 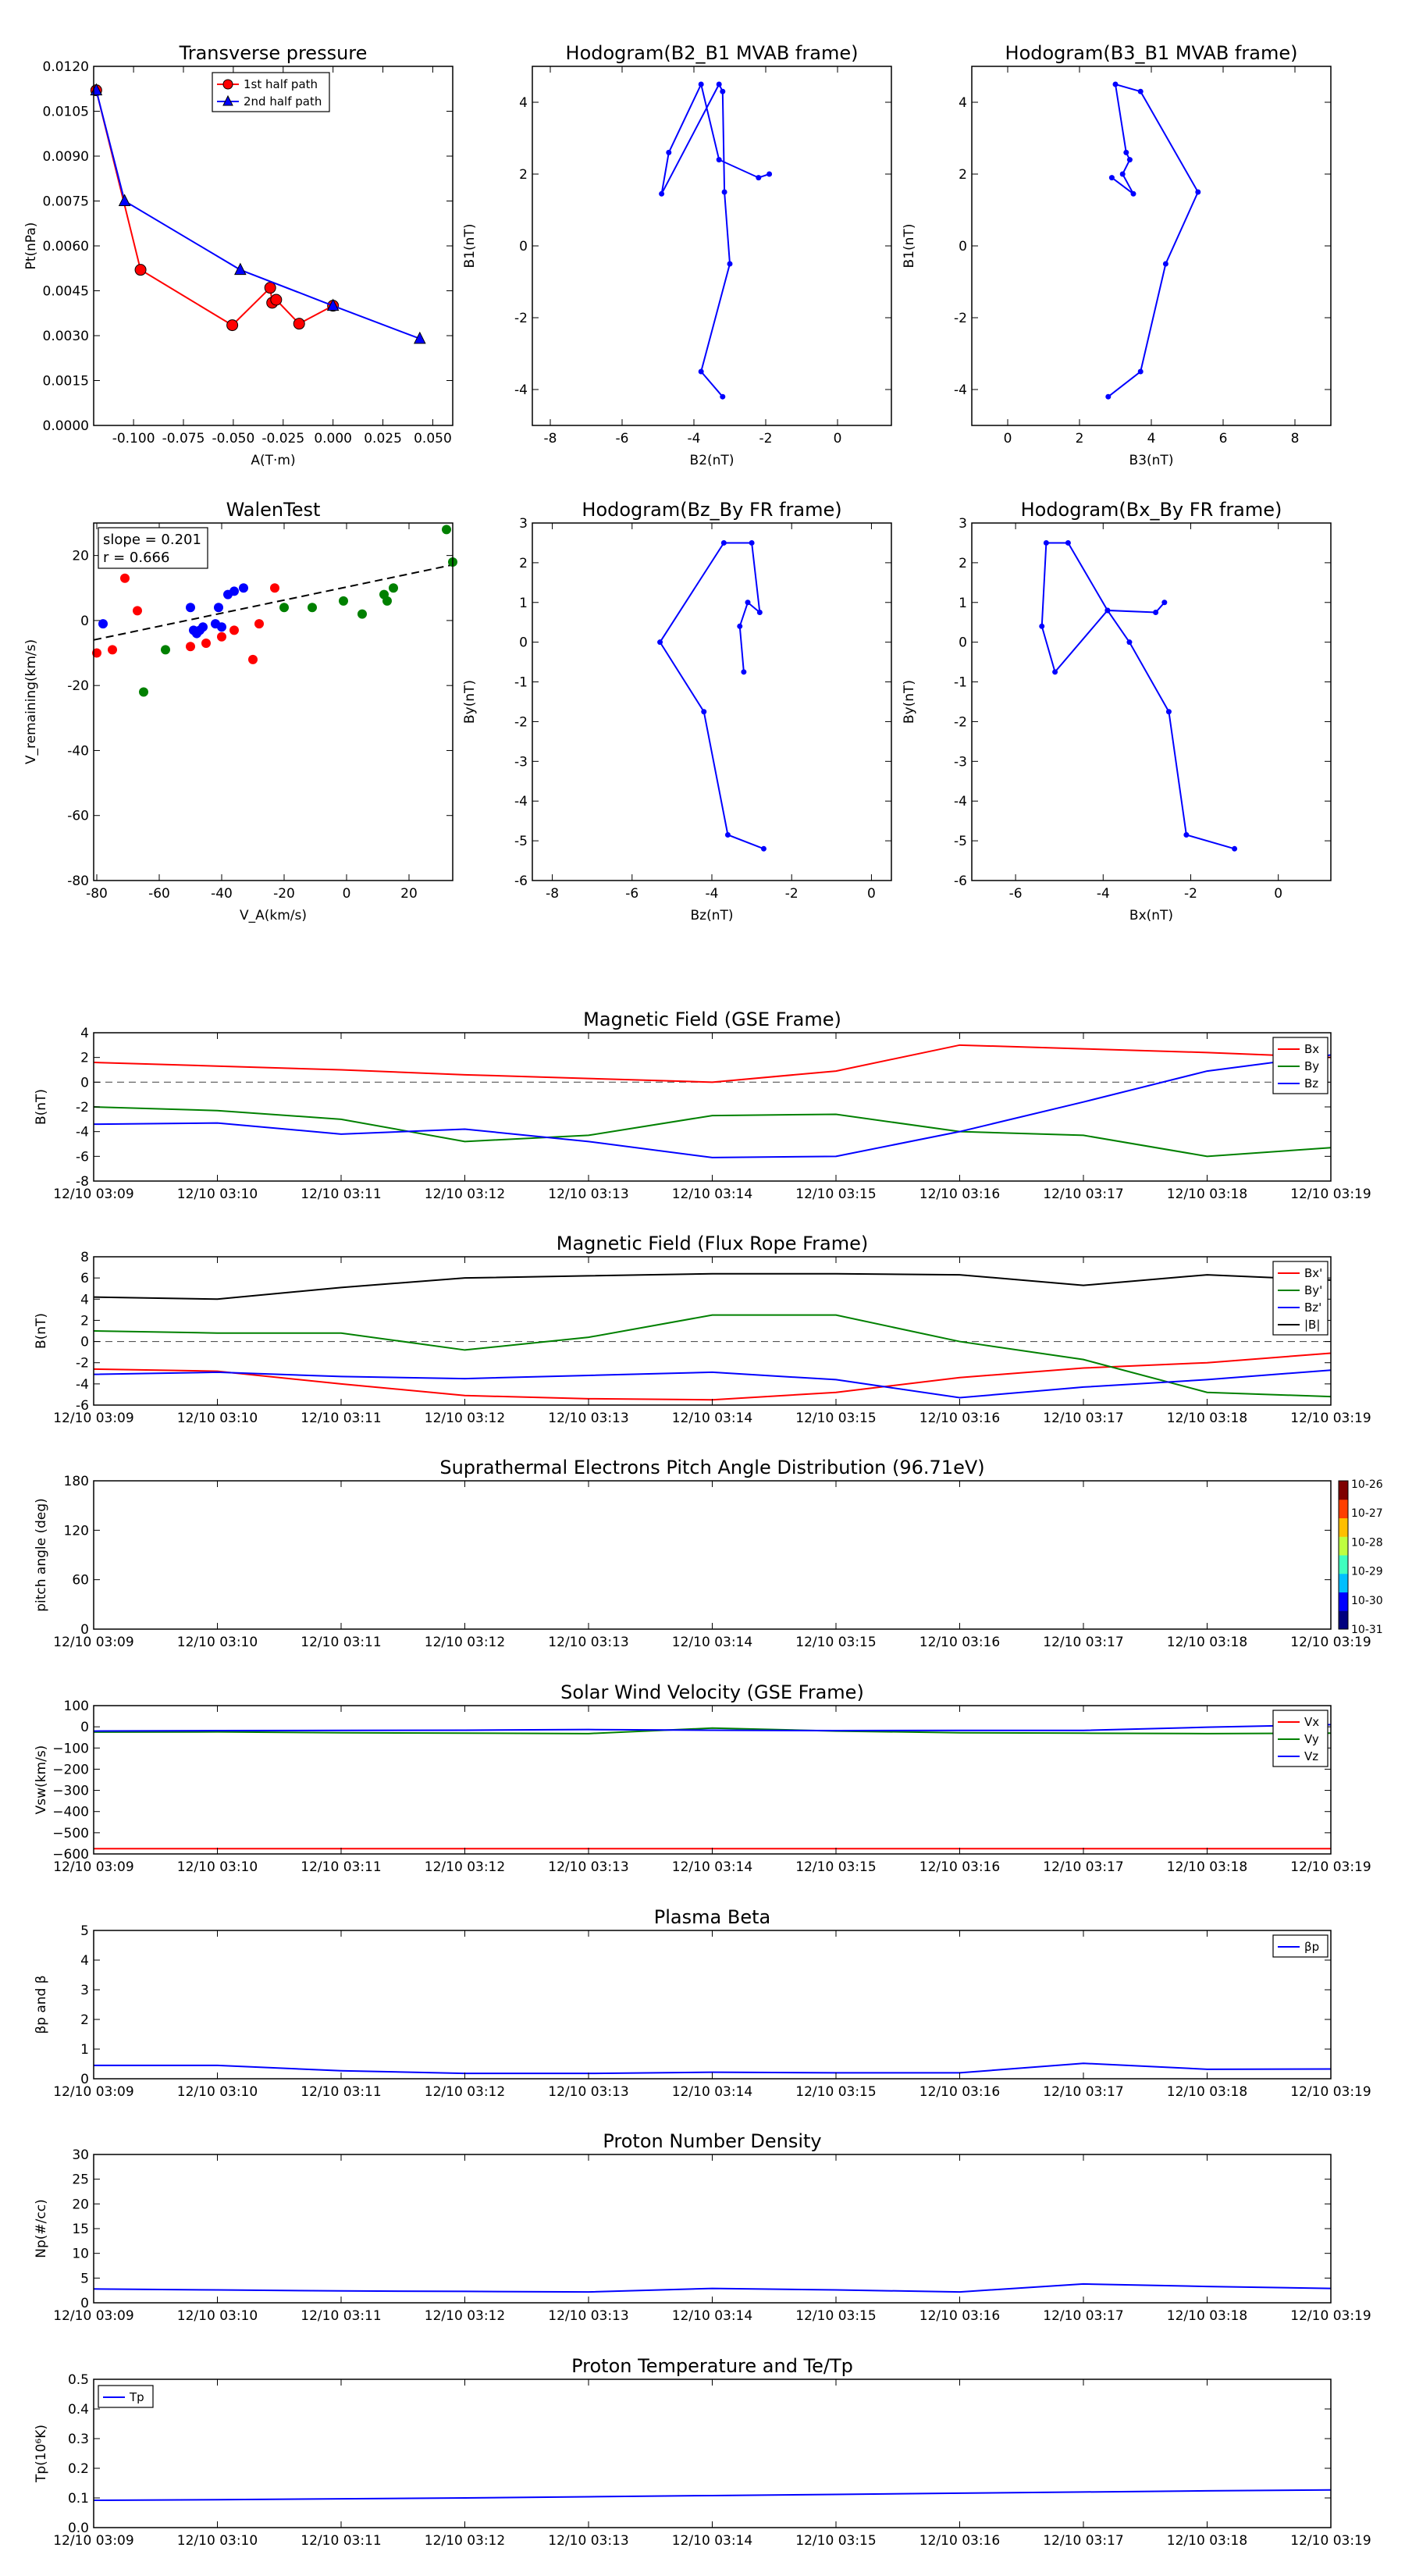 I want to click on x-tick-label: -0.050, so click(x=233, y=439).